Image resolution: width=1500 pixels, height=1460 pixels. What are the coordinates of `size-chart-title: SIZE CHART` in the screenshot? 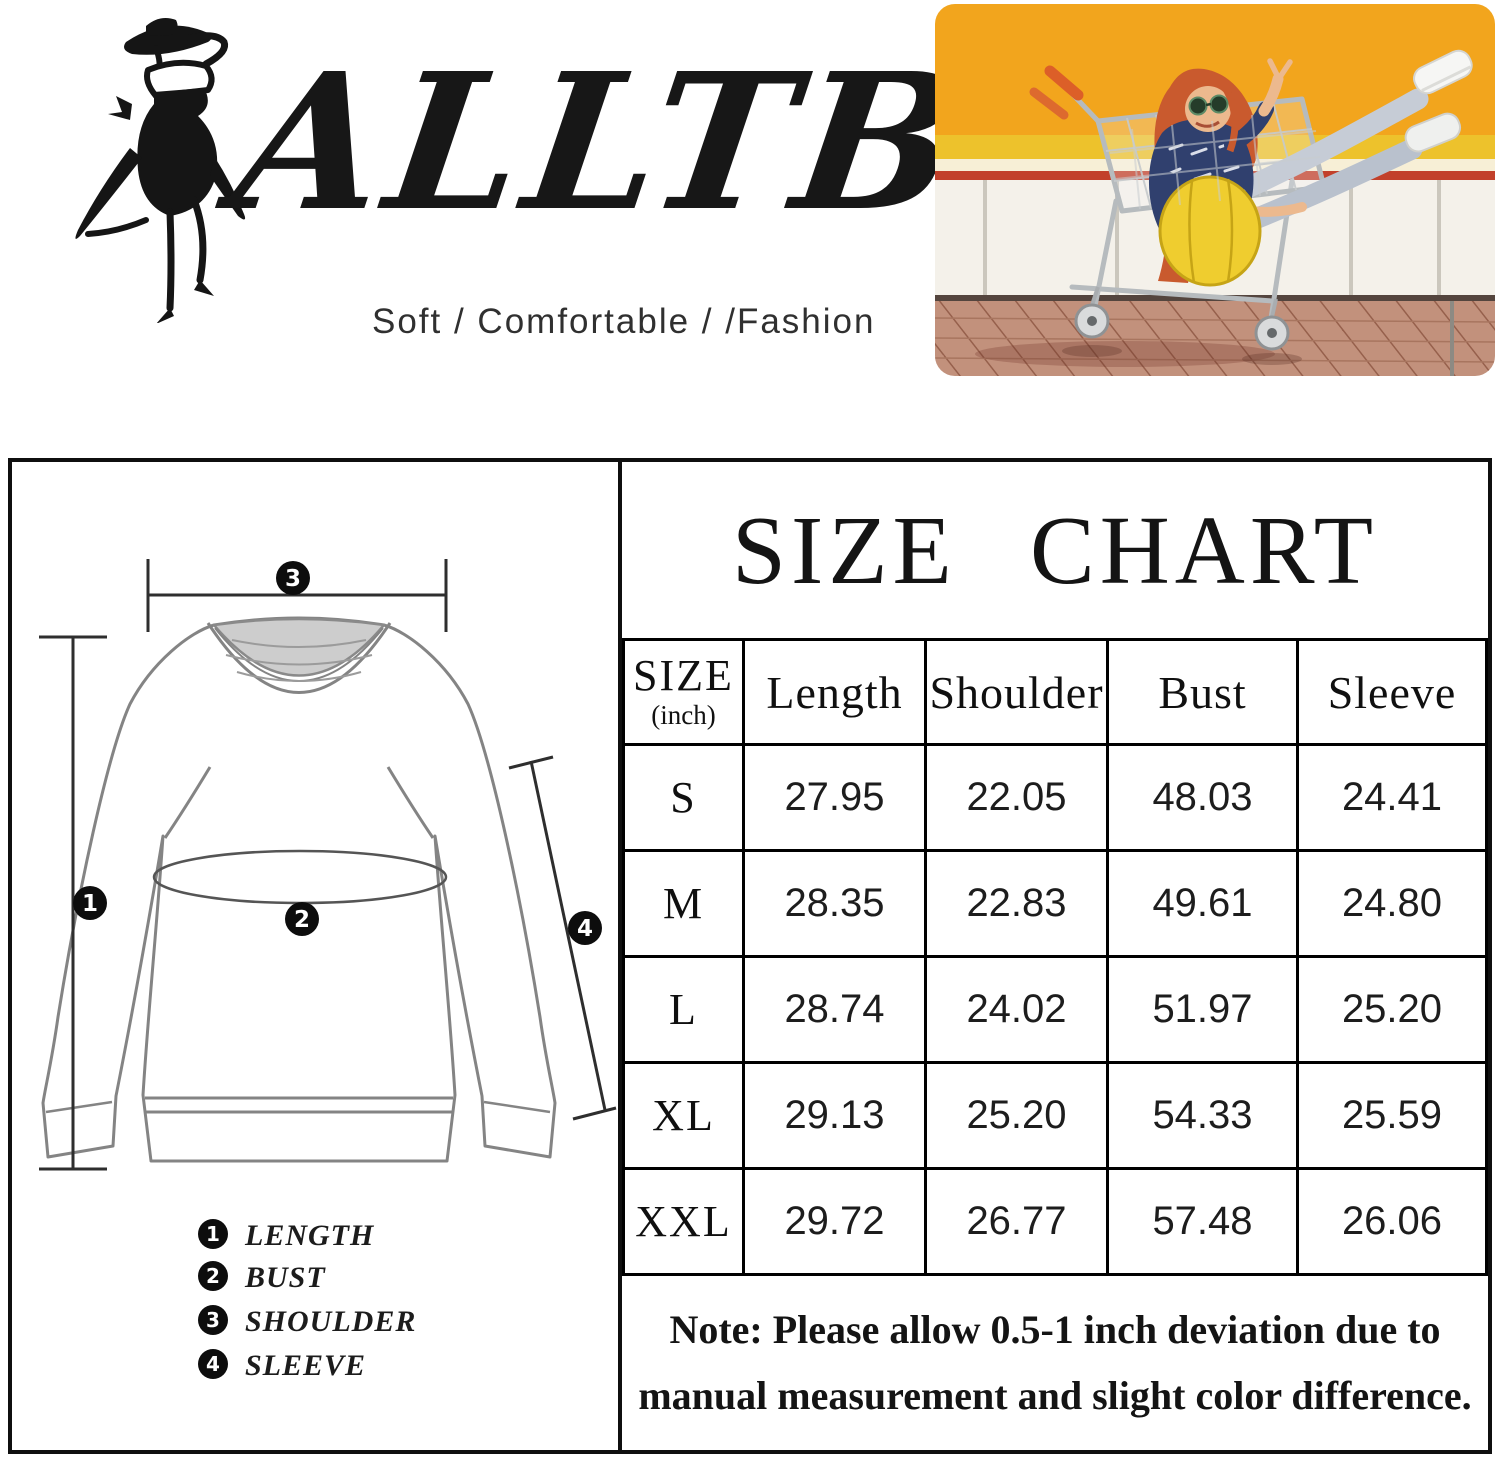 It's located at (1055, 550).